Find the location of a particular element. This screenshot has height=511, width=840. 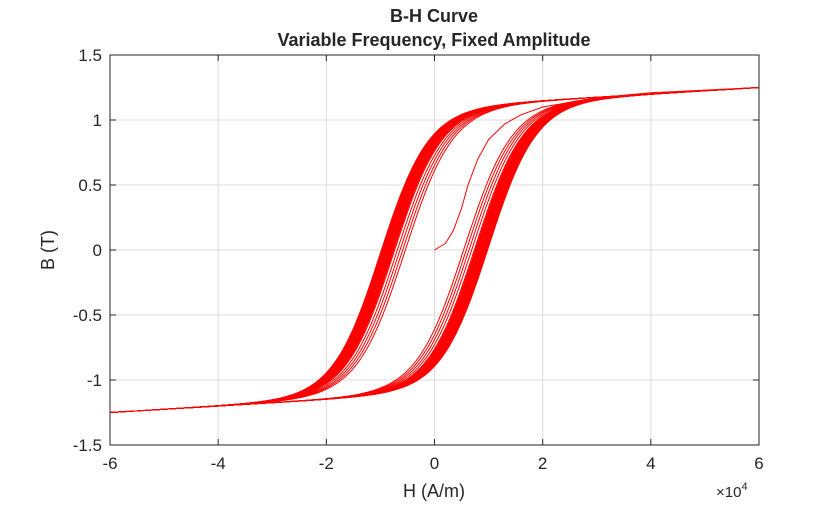

y-tick-label: -0.5 is located at coordinates (87, 315).